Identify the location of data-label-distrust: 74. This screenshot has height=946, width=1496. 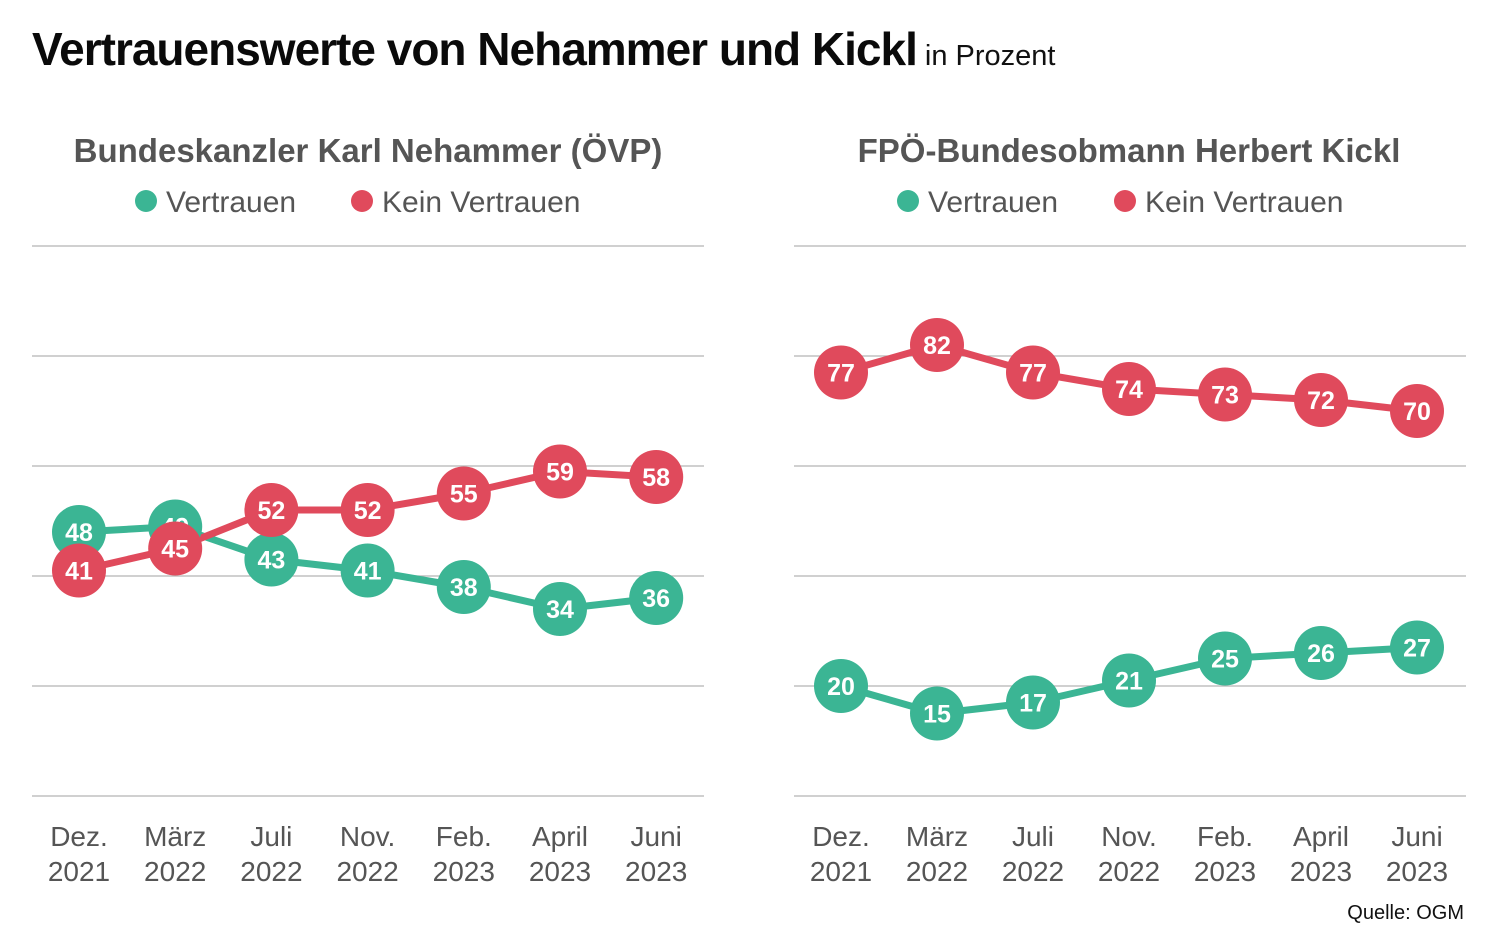
(1129, 390).